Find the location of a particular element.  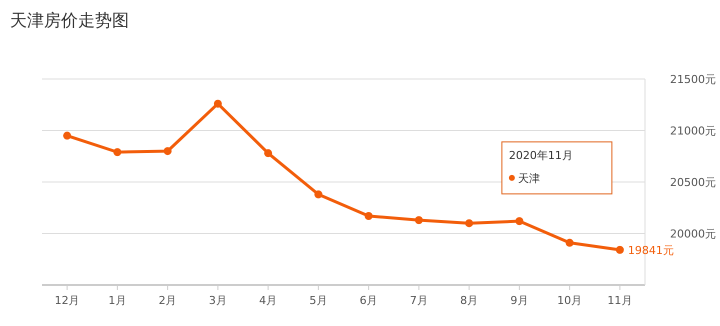

x-tick-label: 1月 is located at coordinates (117, 300).